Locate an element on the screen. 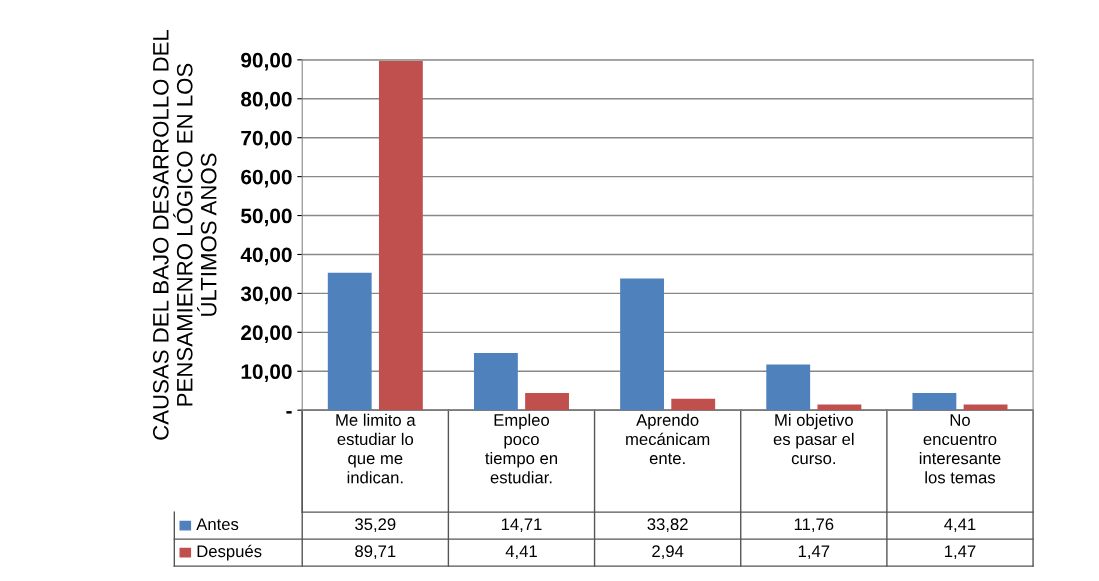 The height and width of the screenshot is (581, 1099). legend-label: Antes is located at coordinates (217, 524).